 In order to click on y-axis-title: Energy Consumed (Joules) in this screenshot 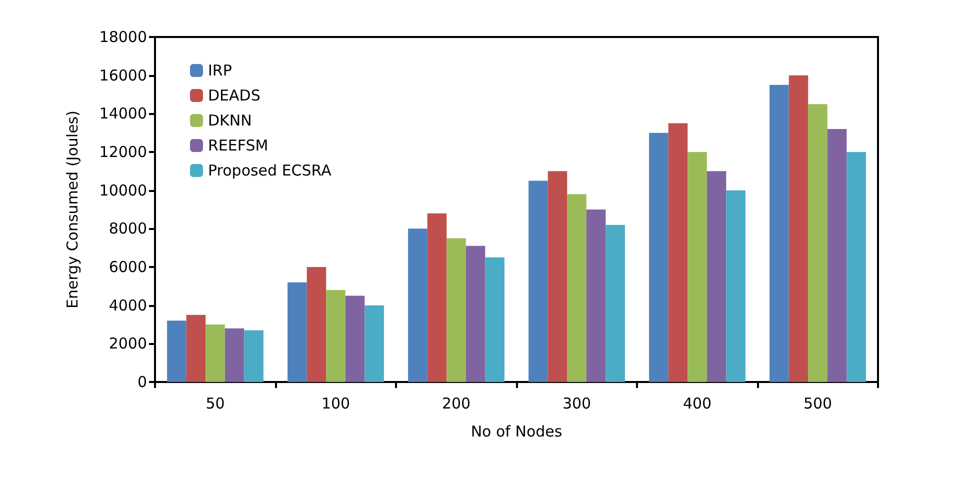, I will do `click(73, 209)`.